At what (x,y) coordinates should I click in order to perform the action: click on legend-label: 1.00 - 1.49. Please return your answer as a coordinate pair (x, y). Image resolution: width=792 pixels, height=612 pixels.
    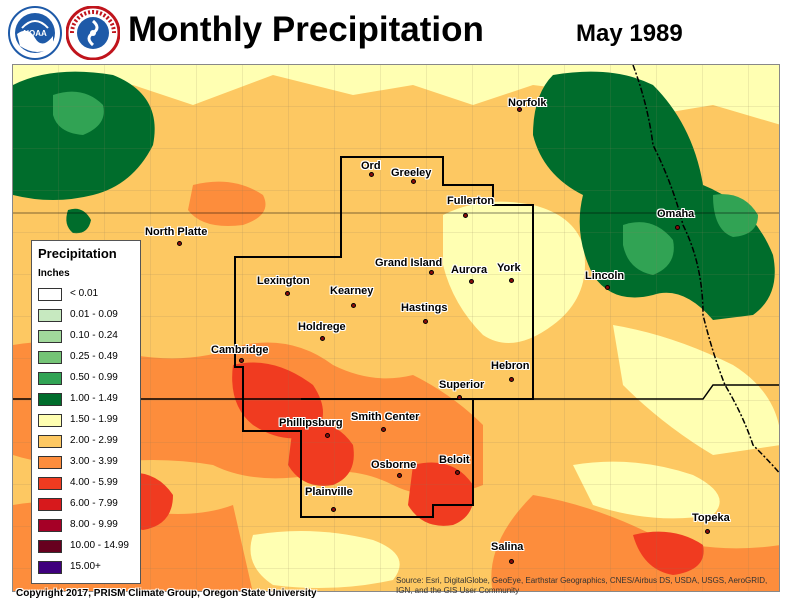
    Looking at the image, I should click on (94, 398).